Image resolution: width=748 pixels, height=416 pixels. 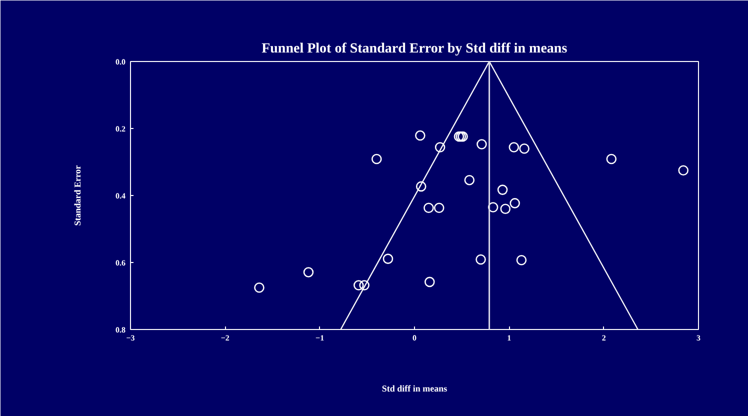 What do you see at coordinates (121, 196) in the screenshot?
I see `y-tick-label: 0.4` at bounding box center [121, 196].